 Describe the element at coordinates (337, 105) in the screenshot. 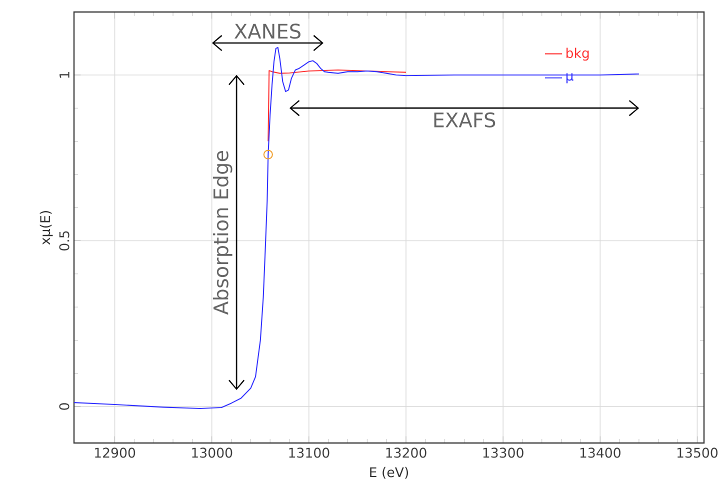

I see `line-series` at that location.